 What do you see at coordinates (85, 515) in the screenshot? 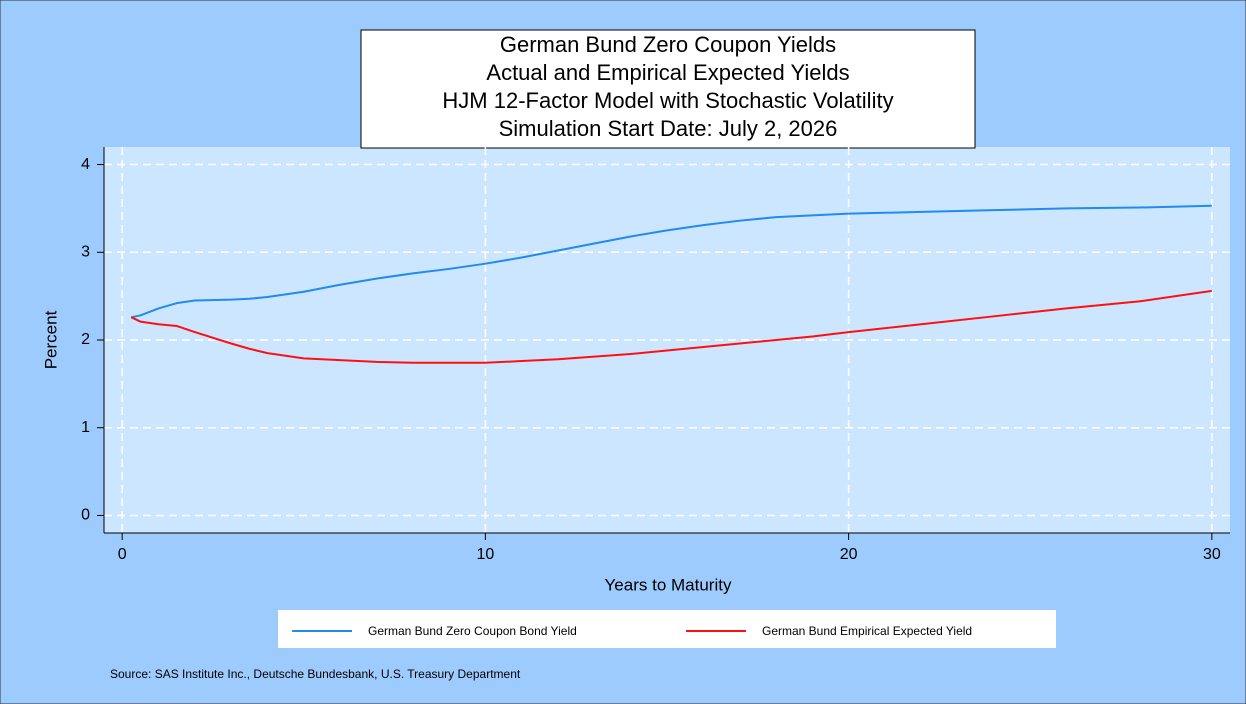
I see `y-tick-label: 0` at bounding box center [85, 515].